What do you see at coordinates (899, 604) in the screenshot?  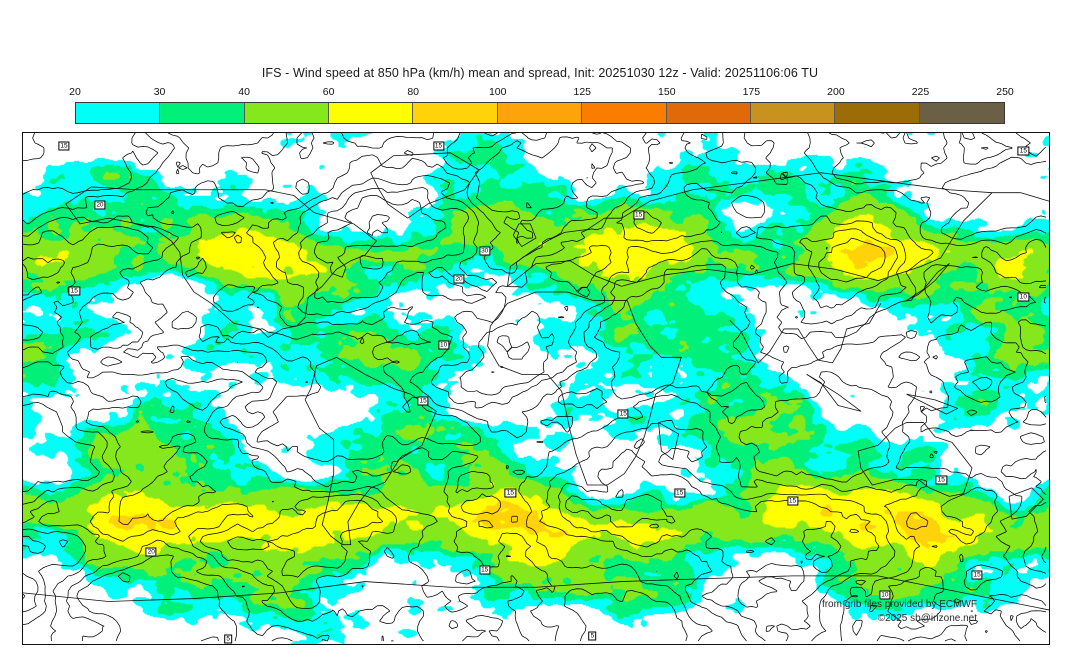 I see `credit-source: from grib files provided by ECMWF` at bounding box center [899, 604].